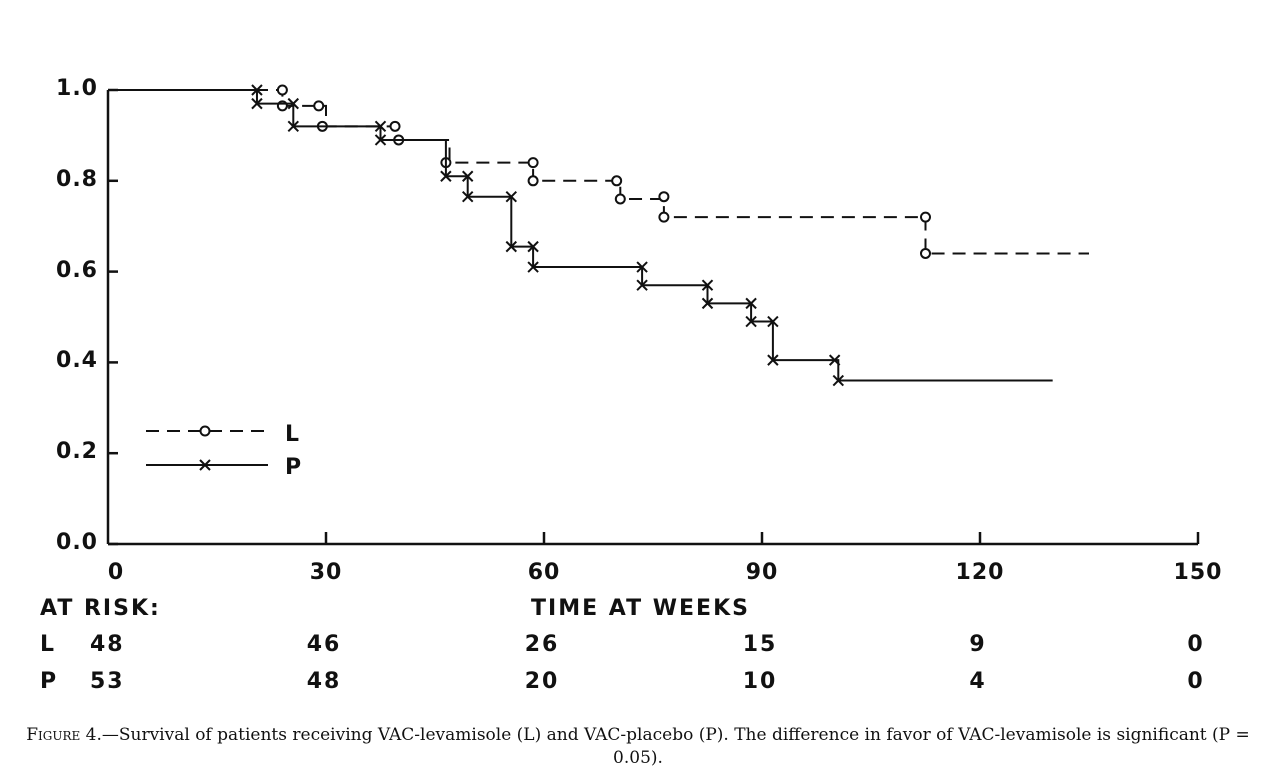 This screenshot has width=1276, height=782. I want to click on x-tick-label: 150, so click(1198, 572).